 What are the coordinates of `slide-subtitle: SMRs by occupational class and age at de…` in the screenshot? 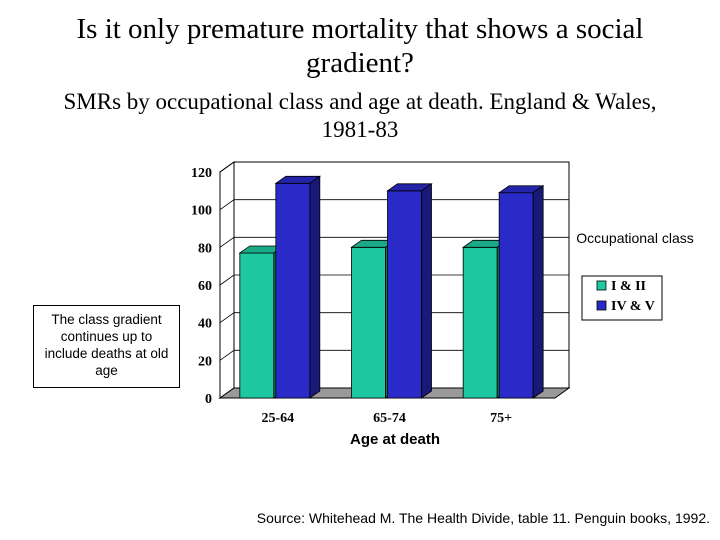 It's located at (360, 115).